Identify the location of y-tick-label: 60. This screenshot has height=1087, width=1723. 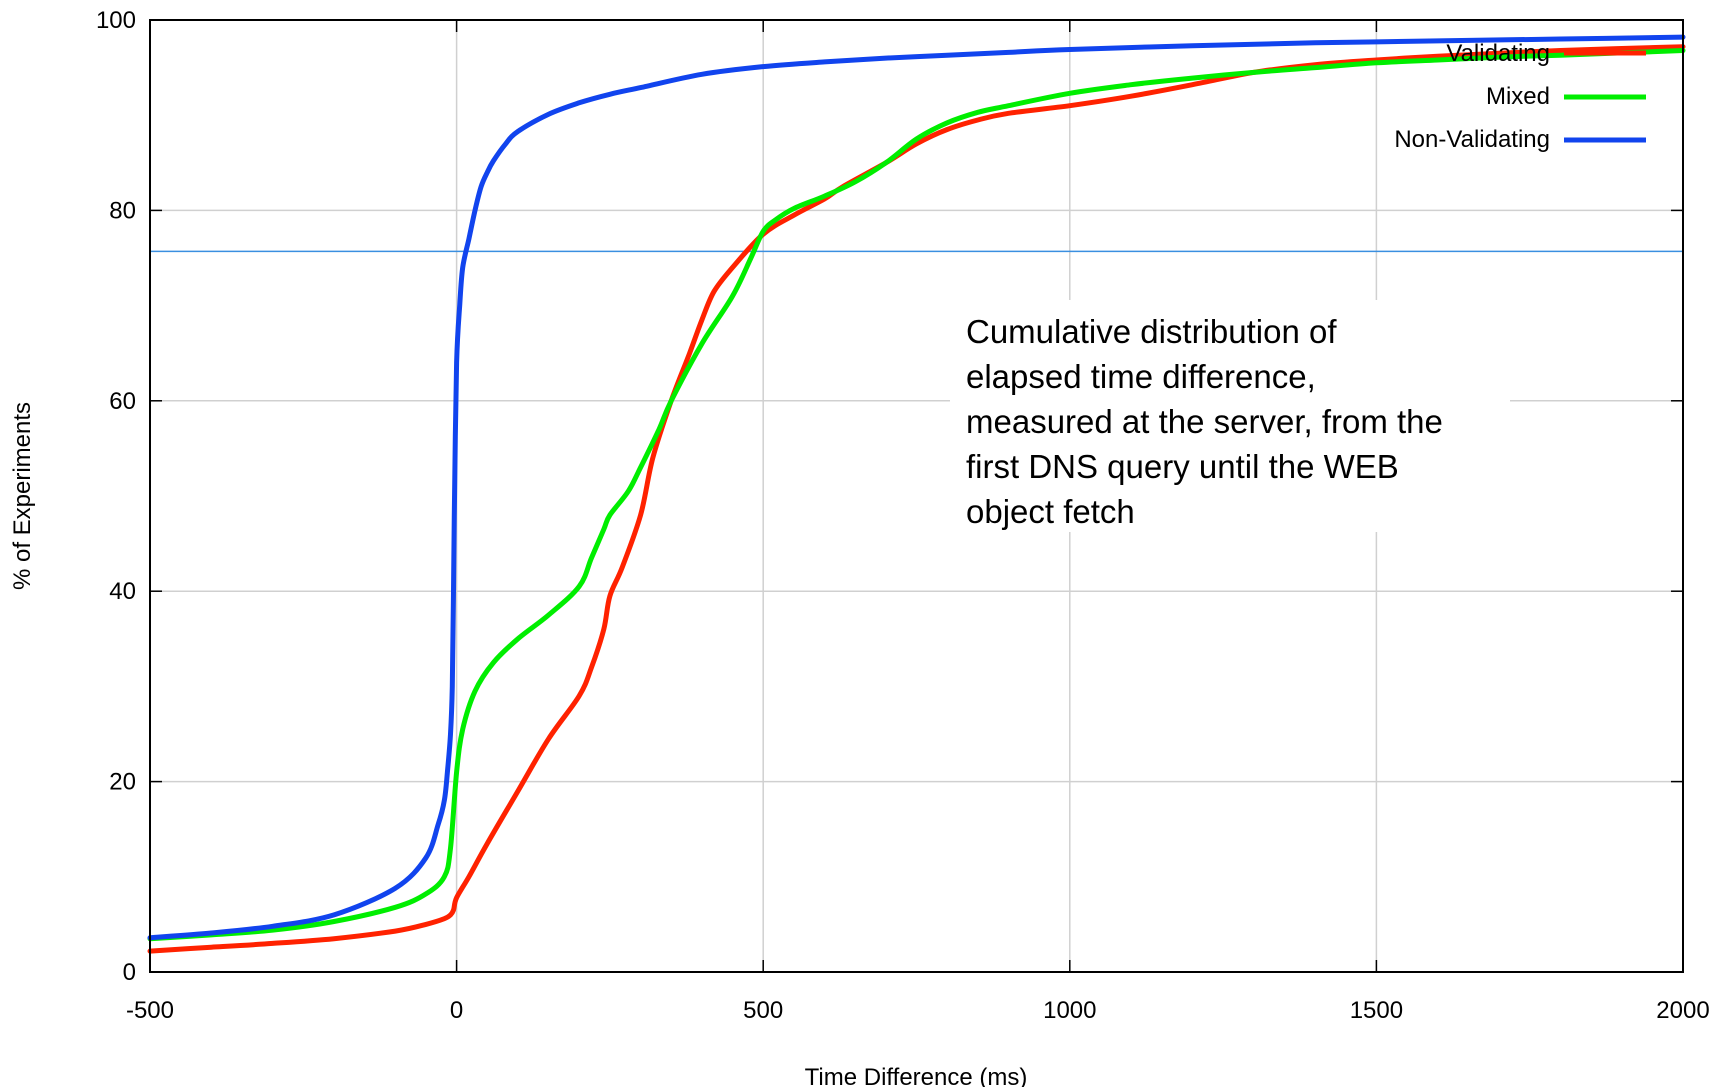
(122, 401).